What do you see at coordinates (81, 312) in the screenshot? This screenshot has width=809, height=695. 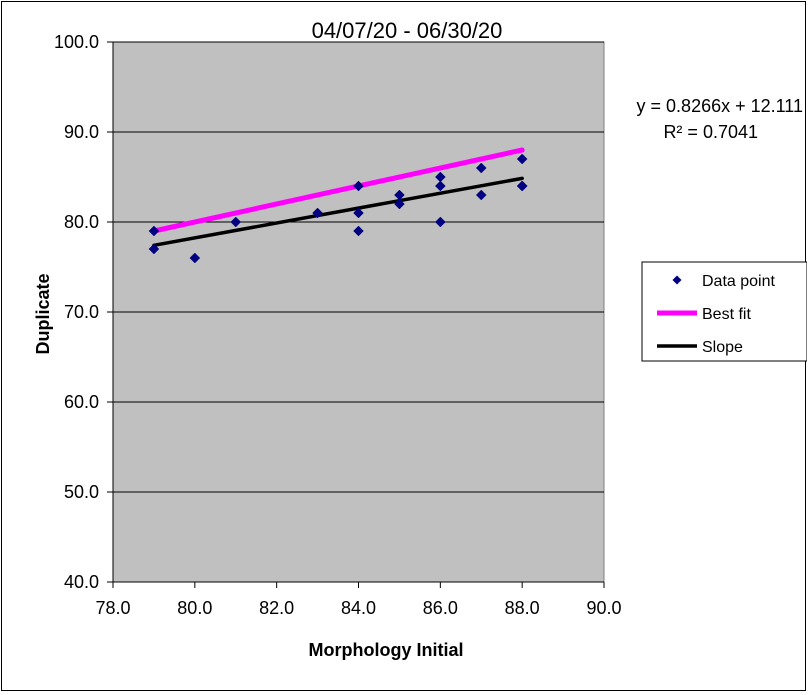 I see `y-tick-label: 70.0` at bounding box center [81, 312].